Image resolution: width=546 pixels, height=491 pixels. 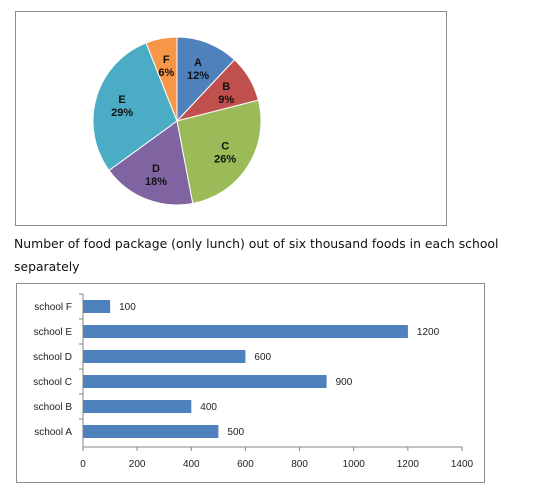 I want to click on category-label: school E, so click(x=53, y=332).